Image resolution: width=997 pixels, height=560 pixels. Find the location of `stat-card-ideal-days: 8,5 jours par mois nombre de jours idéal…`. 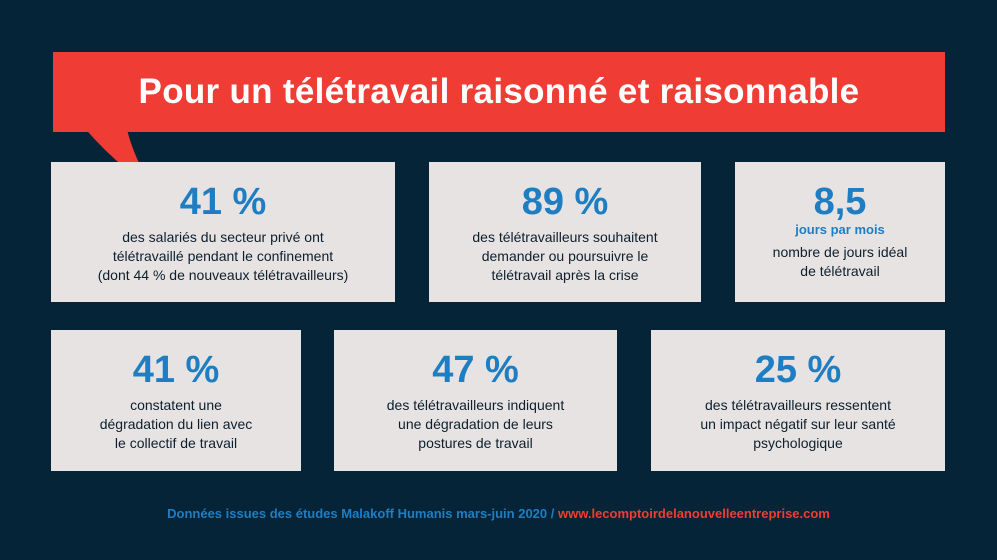

stat-card-ideal-days: 8,5 jours par mois nombre de jours idéal… is located at coordinates (840, 232).